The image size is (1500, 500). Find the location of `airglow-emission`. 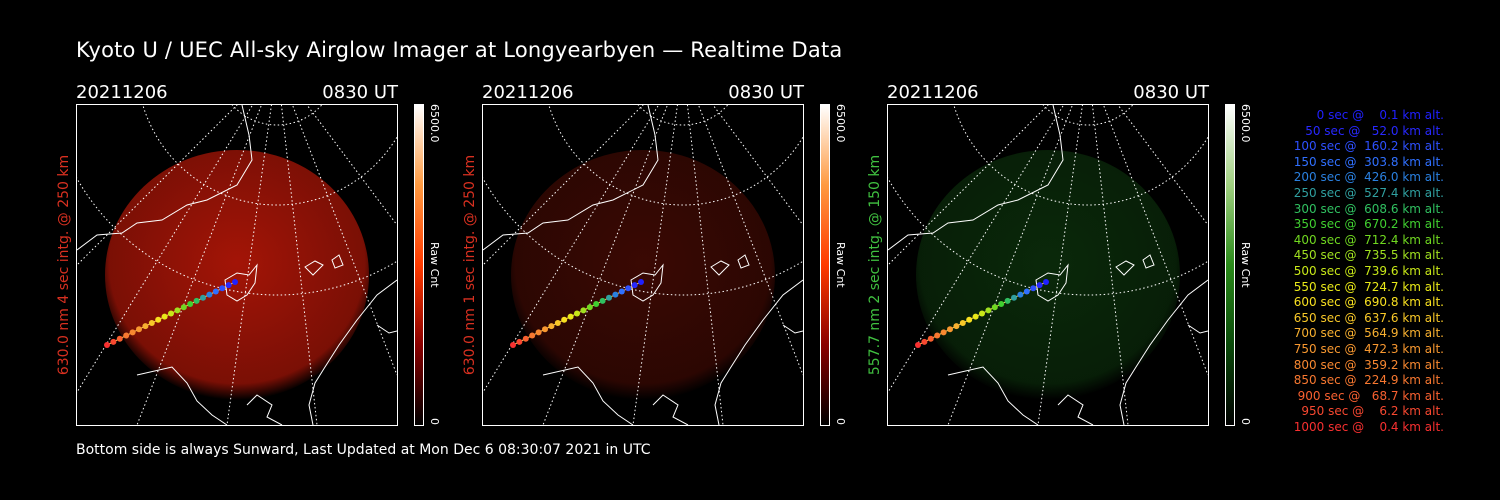

airglow-emission is located at coordinates (643, 275).